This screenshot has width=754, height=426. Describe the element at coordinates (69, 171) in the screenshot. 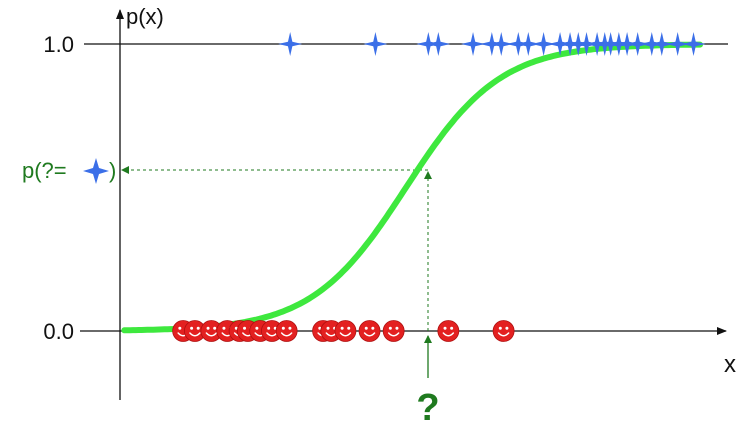

I see `query-probability-label: p(?= )` at that location.